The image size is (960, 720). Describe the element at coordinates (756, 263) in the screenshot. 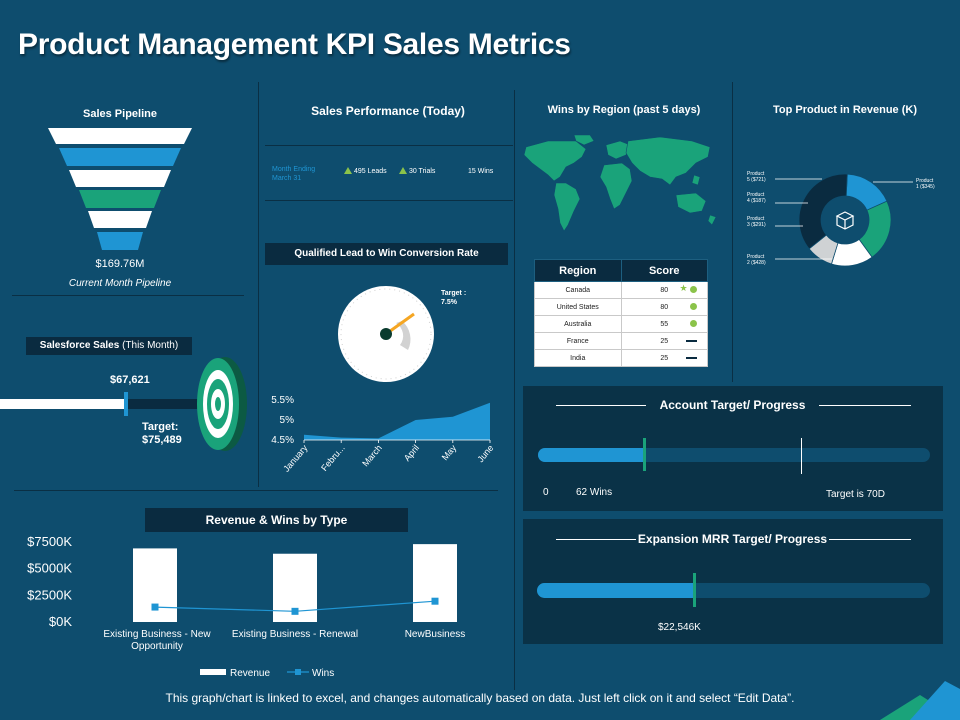

I see `product-label-line: 2 ($428)` at that location.